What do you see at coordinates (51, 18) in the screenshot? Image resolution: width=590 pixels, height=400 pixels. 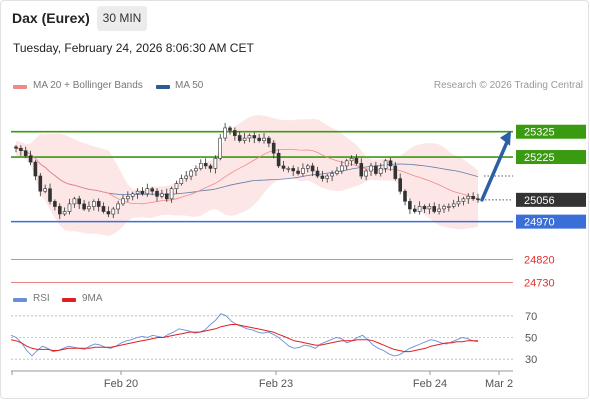 I see `instrument-title: Dax (Eurex)` at bounding box center [51, 18].